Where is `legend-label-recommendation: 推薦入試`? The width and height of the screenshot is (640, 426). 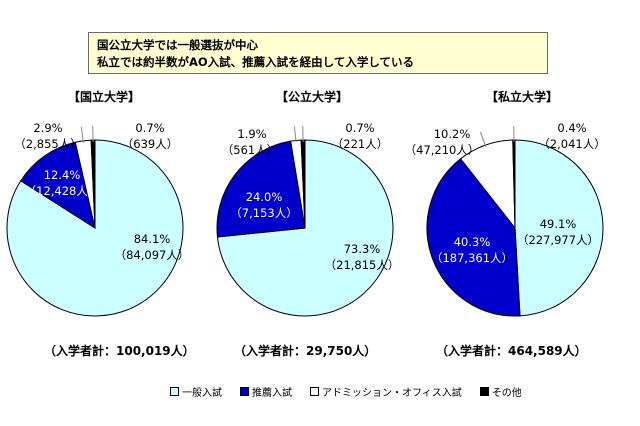 legend-label-recommendation: 推薦入試 is located at coordinates (272, 393).